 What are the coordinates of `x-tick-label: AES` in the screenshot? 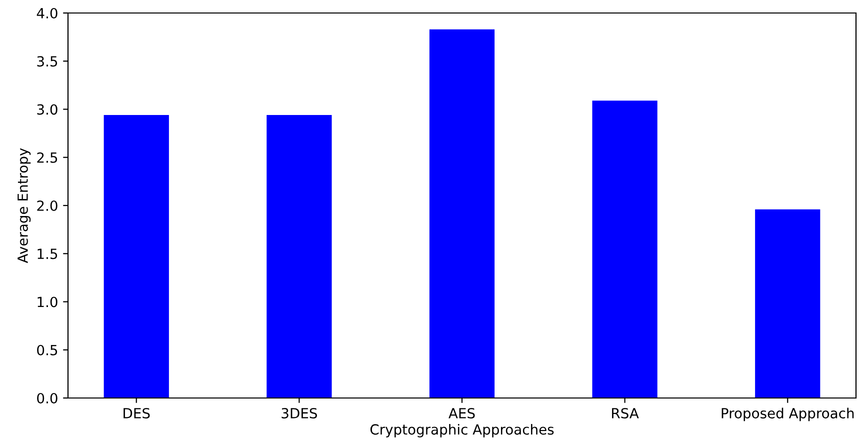 It's located at (461, 413).